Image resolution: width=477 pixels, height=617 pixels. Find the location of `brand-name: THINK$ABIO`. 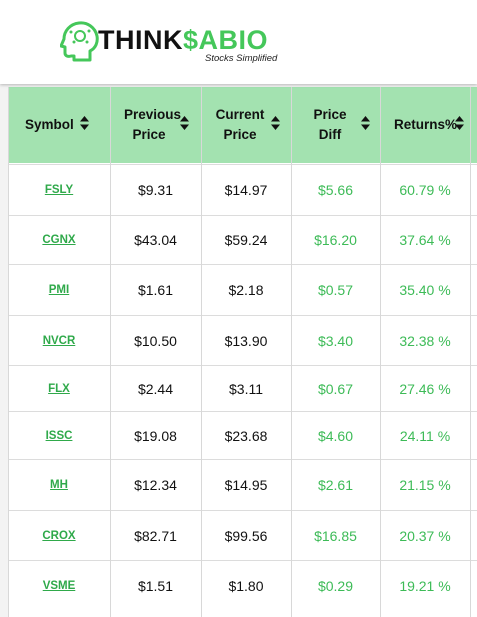

brand-name: THINK$ABIO is located at coordinates (183, 40).